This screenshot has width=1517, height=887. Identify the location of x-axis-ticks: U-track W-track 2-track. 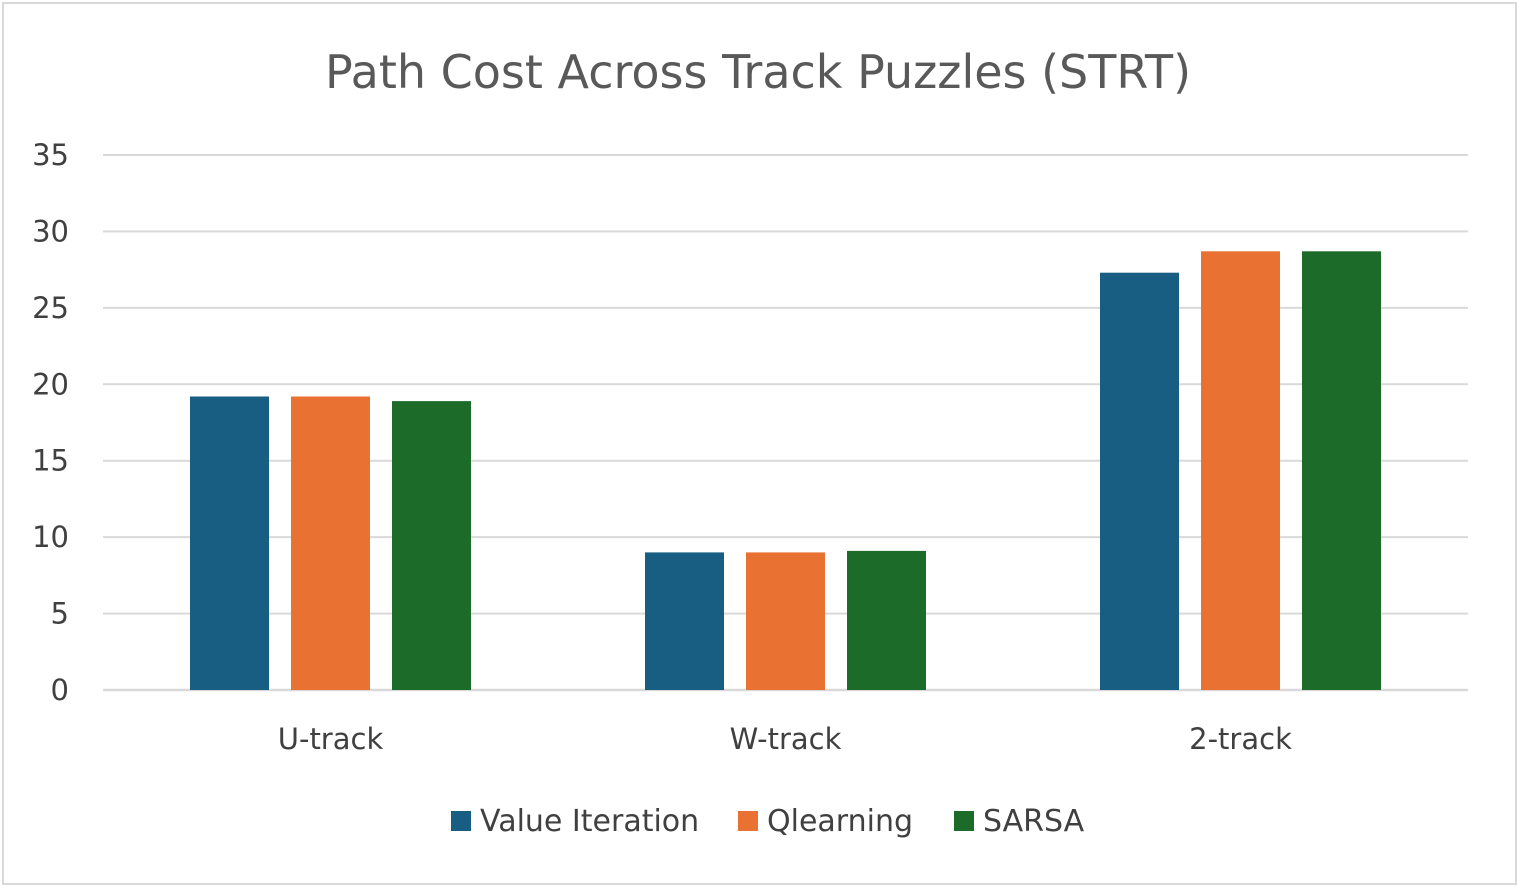
(785, 739).